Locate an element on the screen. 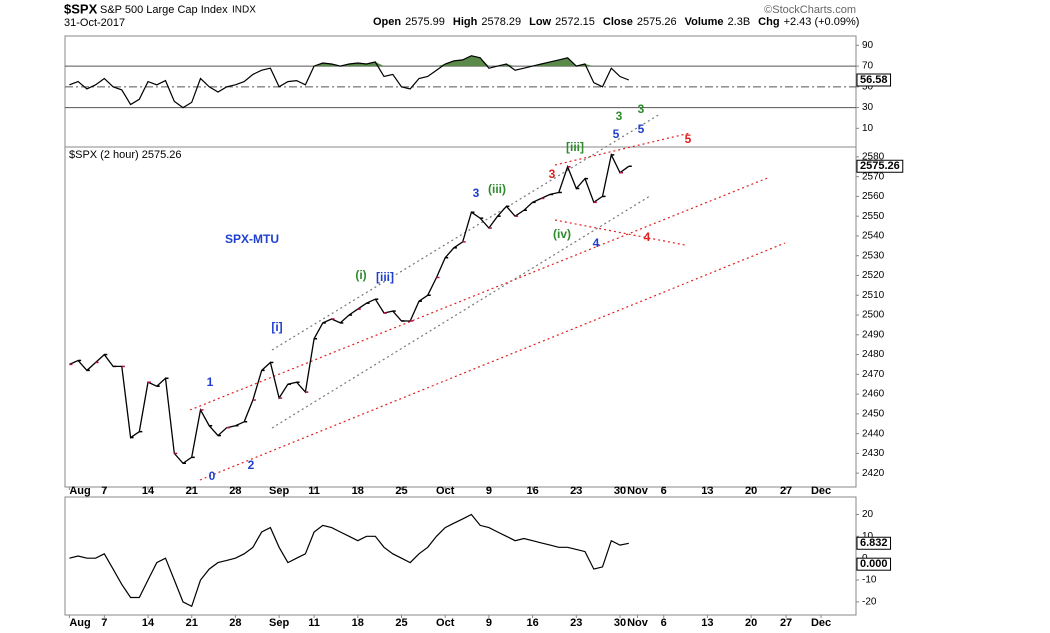 Image resolution: width=1050 pixels, height=633 pixels. quote-label: Chg is located at coordinates (768, 22).